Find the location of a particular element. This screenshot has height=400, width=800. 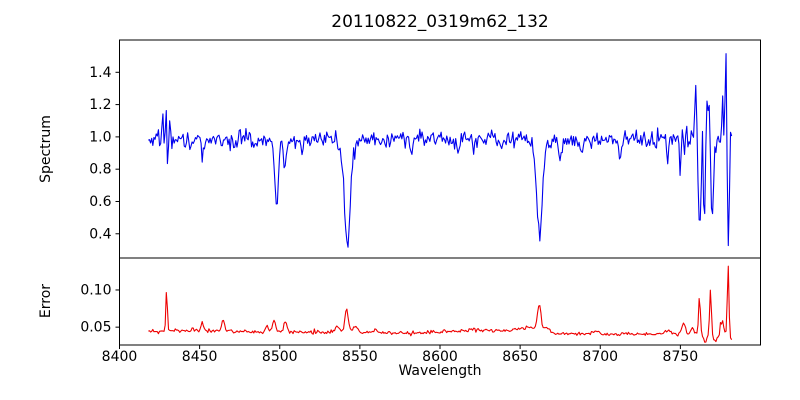

spectrum-y-tick-label: 0.8 is located at coordinates (100, 170).